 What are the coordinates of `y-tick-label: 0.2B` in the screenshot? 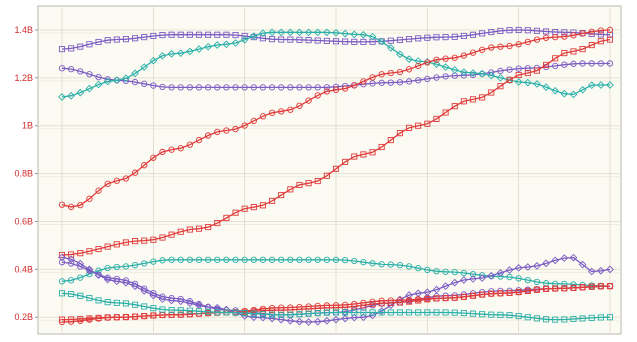 It's located at (23, 317).